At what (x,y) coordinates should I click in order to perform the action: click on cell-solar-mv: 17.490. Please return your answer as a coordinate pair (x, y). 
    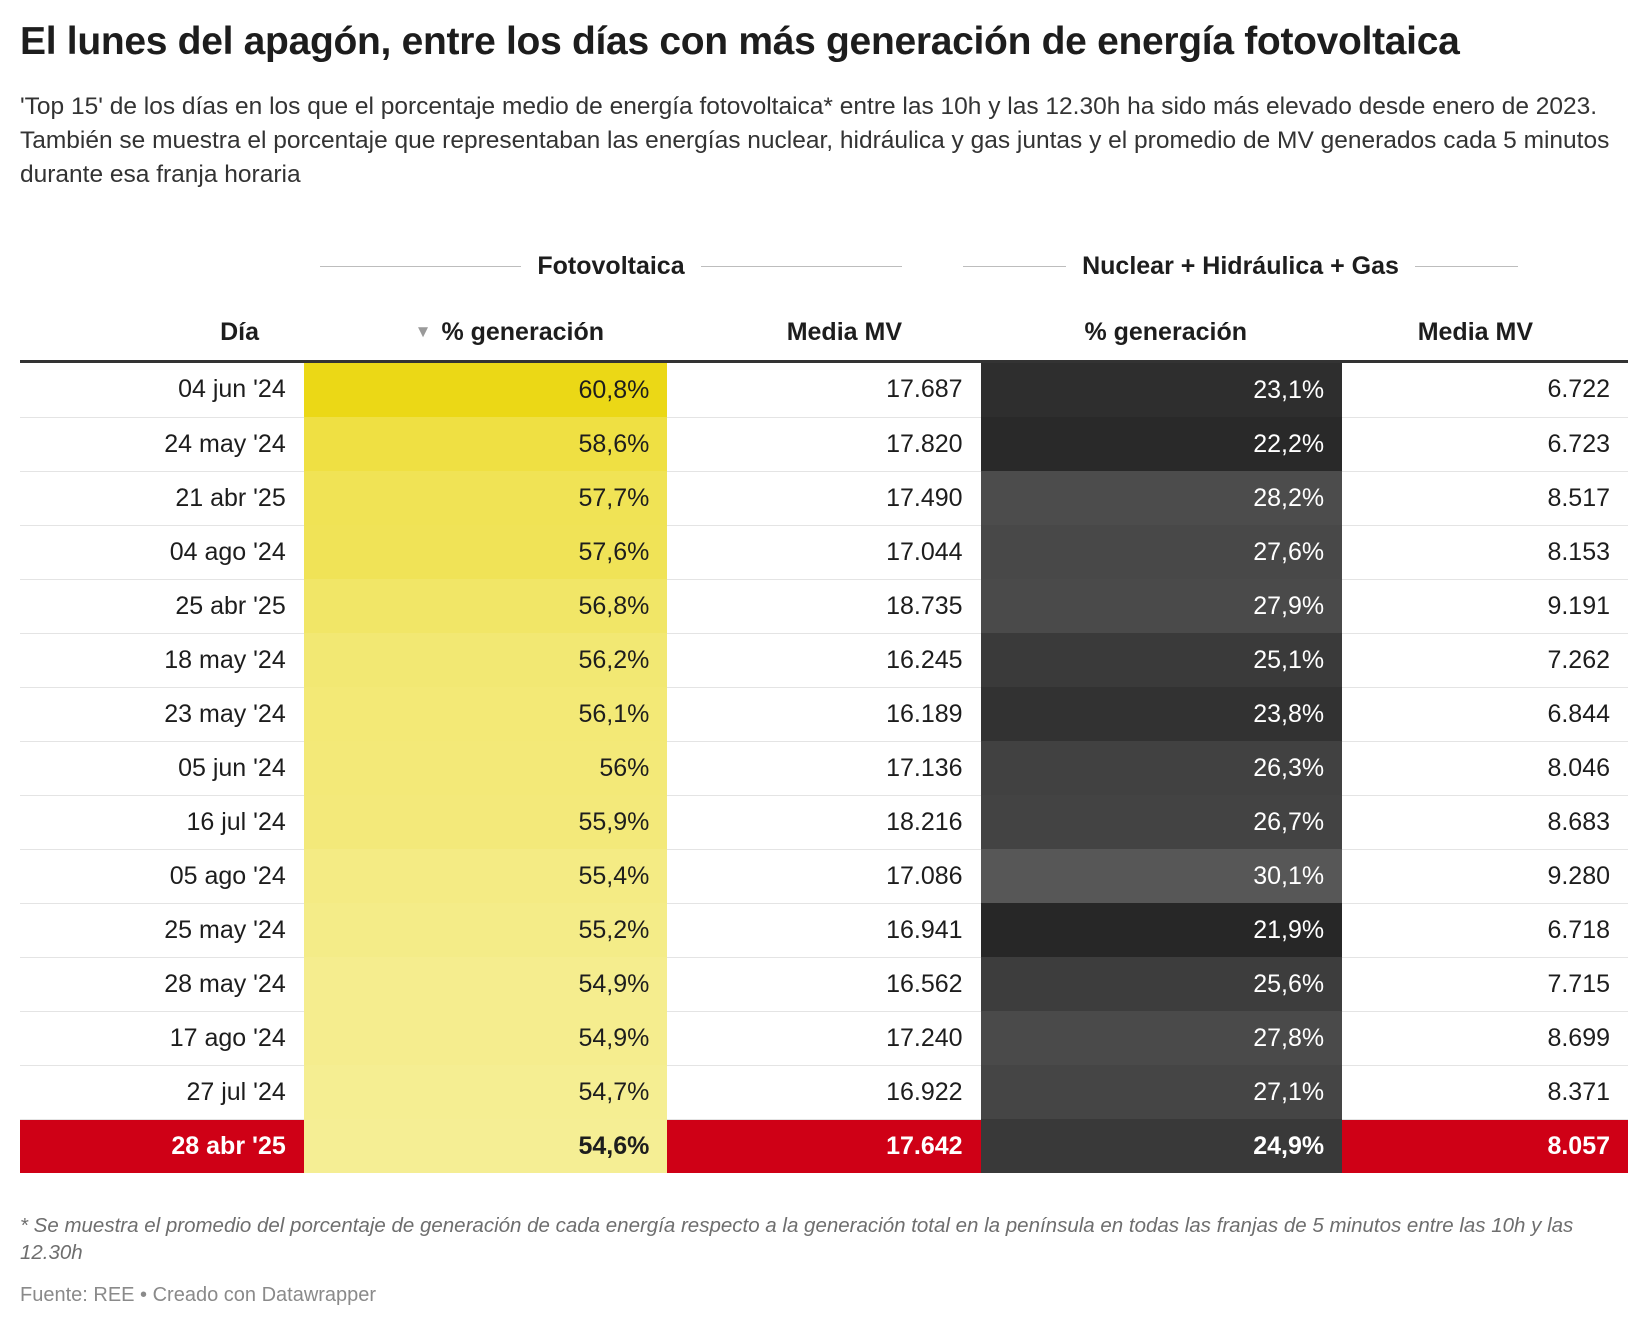
    Looking at the image, I should click on (824, 498).